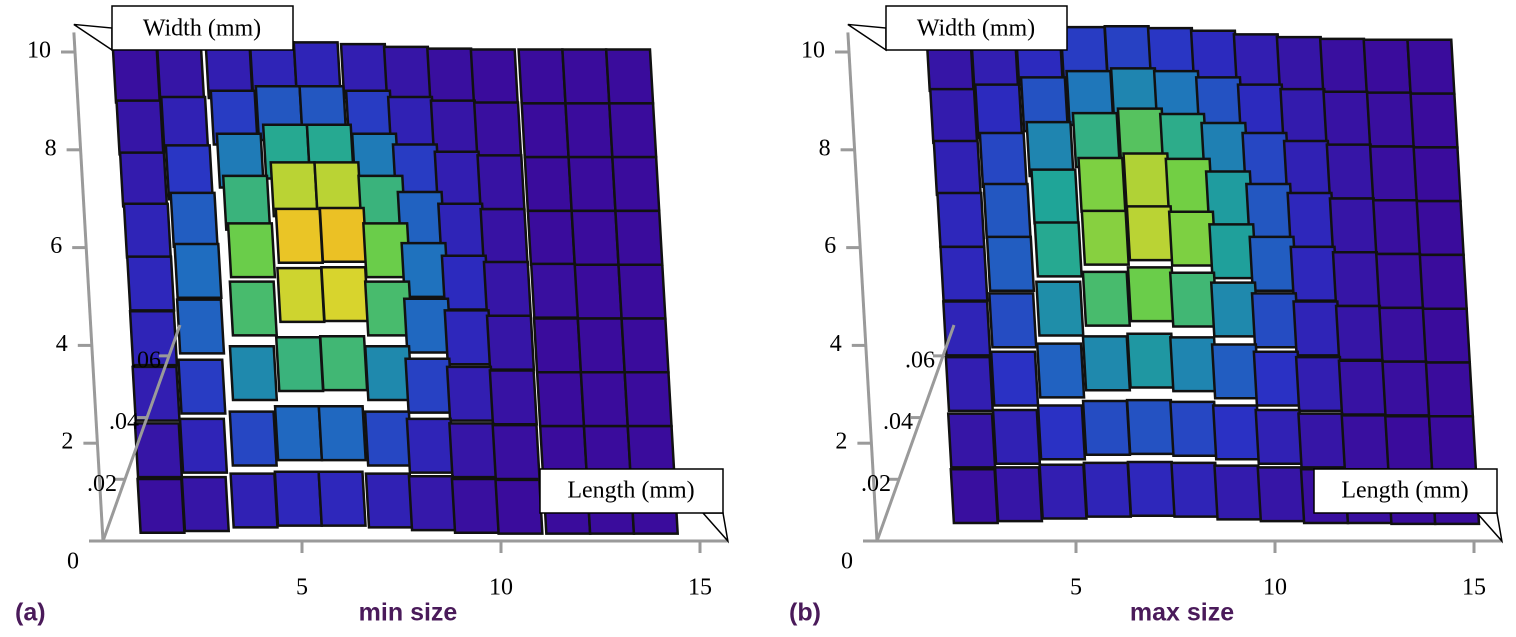 The image size is (1516, 637). What do you see at coordinates (73, 562) in the screenshot?
I see `y-tick-label: 0` at bounding box center [73, 562].